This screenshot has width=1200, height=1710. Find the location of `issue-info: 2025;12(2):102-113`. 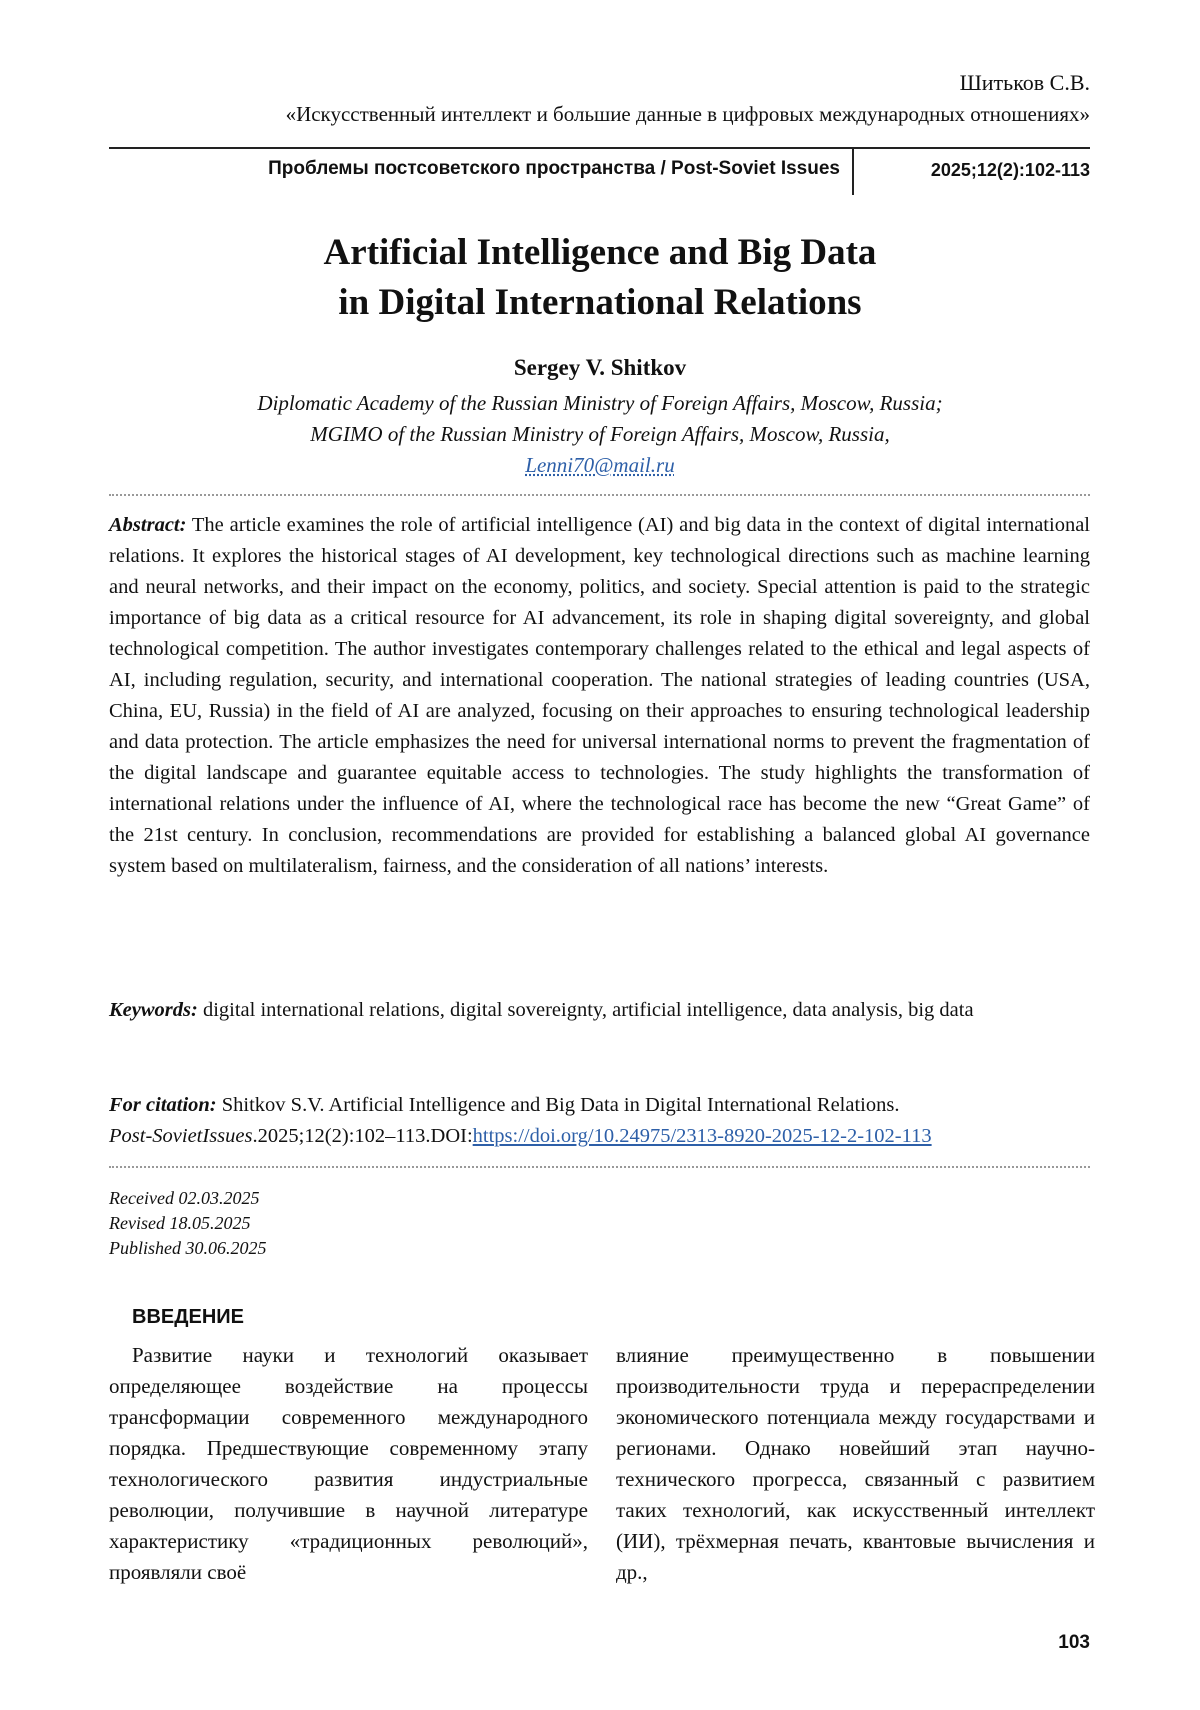

issue-info: 2025;12(2):102-113 is located at coordinates (1010, 170).